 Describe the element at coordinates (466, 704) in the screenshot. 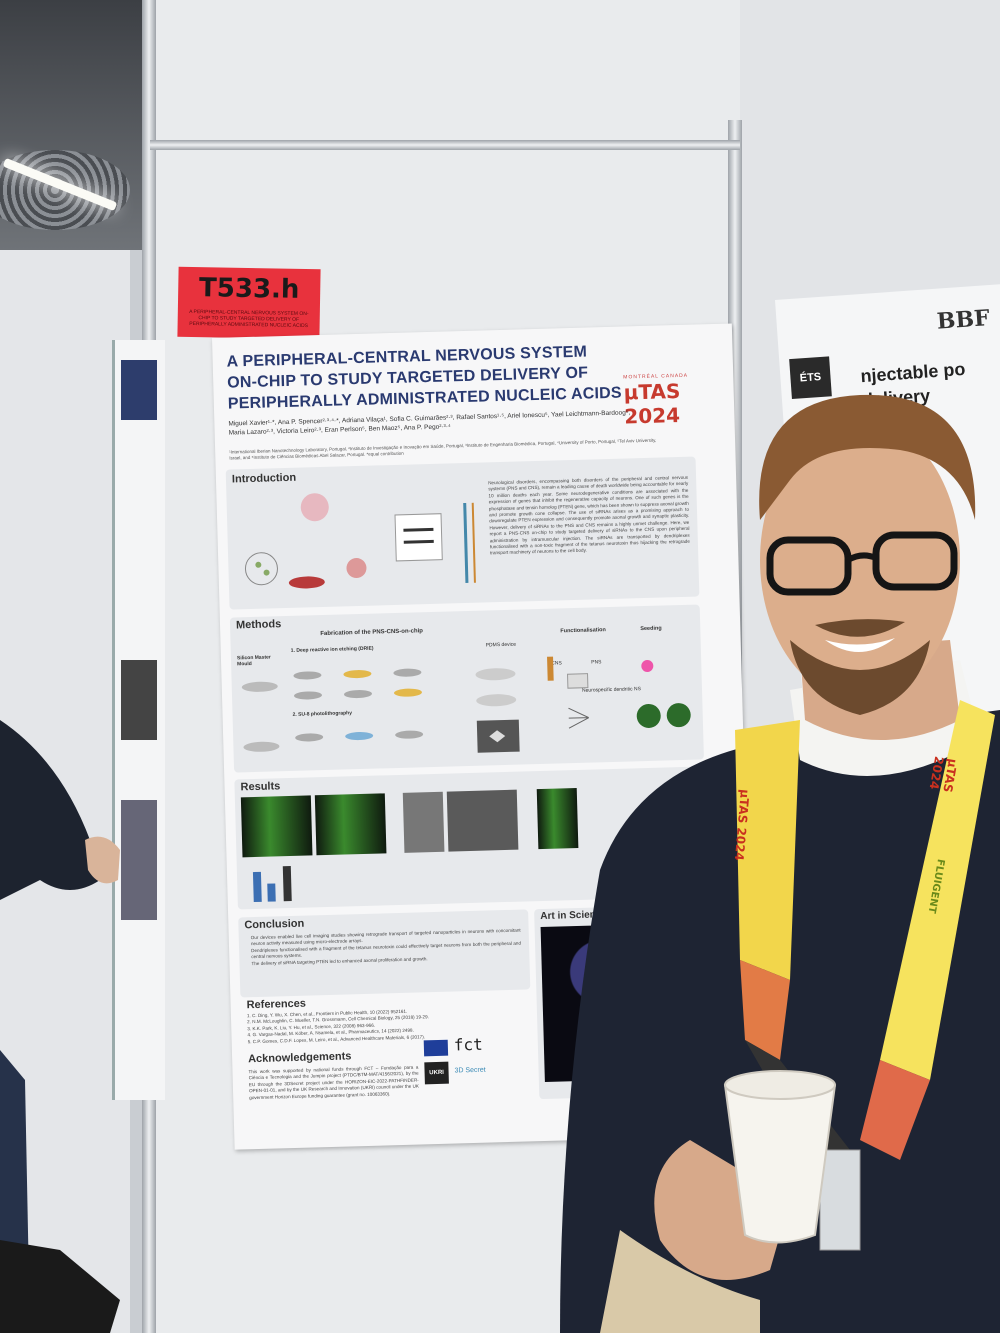

I see `methods-diagram` at that location.